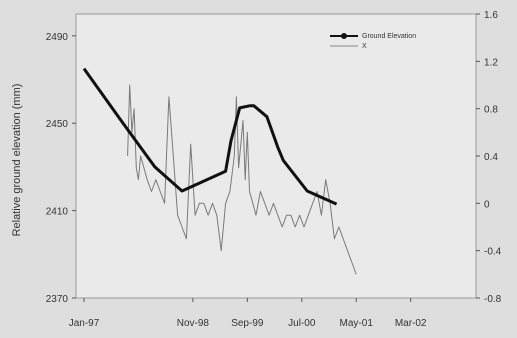 Image resolution: width=517 pixels, height=338 pixels. What do you see at coordinates (493, 252) in the screenshot?
I see `y2-tick-label: -0.4` at bounding box center [493, 252].